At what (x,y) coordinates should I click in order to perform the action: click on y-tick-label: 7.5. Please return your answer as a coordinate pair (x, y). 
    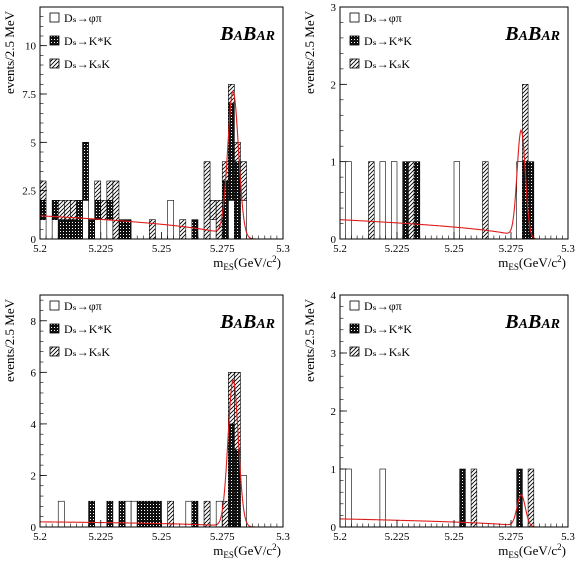
    Looking at the image, I should click on (29, 95).